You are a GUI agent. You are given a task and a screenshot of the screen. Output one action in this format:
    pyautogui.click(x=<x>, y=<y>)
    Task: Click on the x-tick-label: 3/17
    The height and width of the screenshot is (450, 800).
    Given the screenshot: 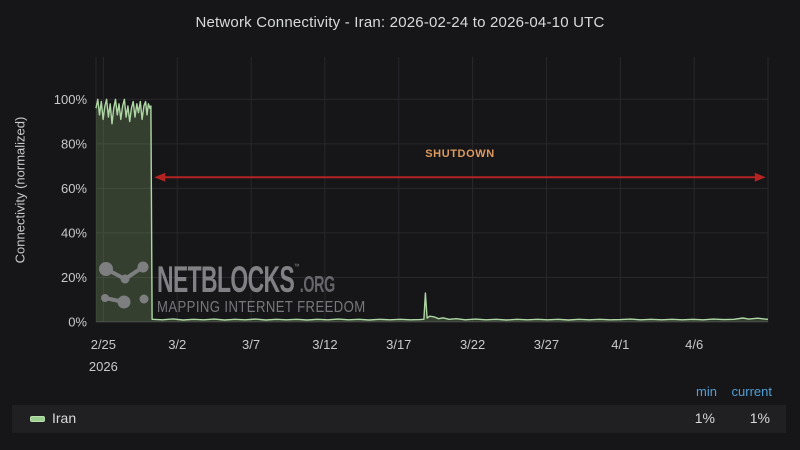 What is the action you would take?
    pyautogui.click(x=398, y=344)
    